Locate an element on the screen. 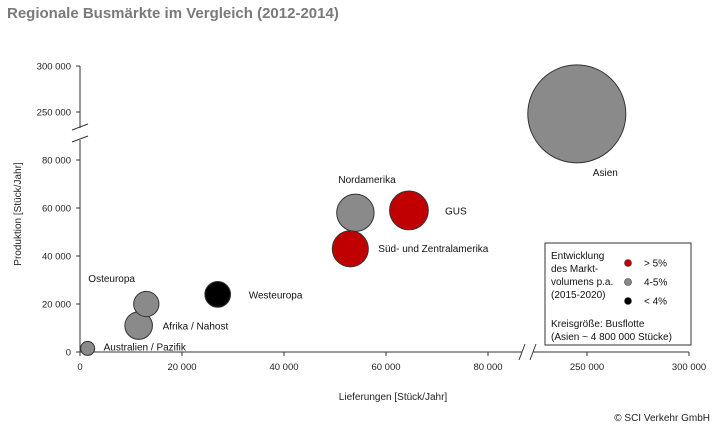  legend-heading-line: des Markt- is located at coordinates (574, 269).